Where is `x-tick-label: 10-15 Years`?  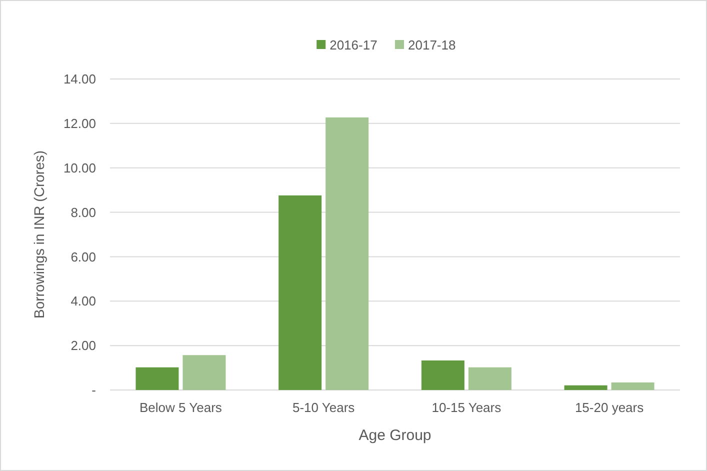 x-tick-label: 10-15 Years is located at coordinates (467, 407).